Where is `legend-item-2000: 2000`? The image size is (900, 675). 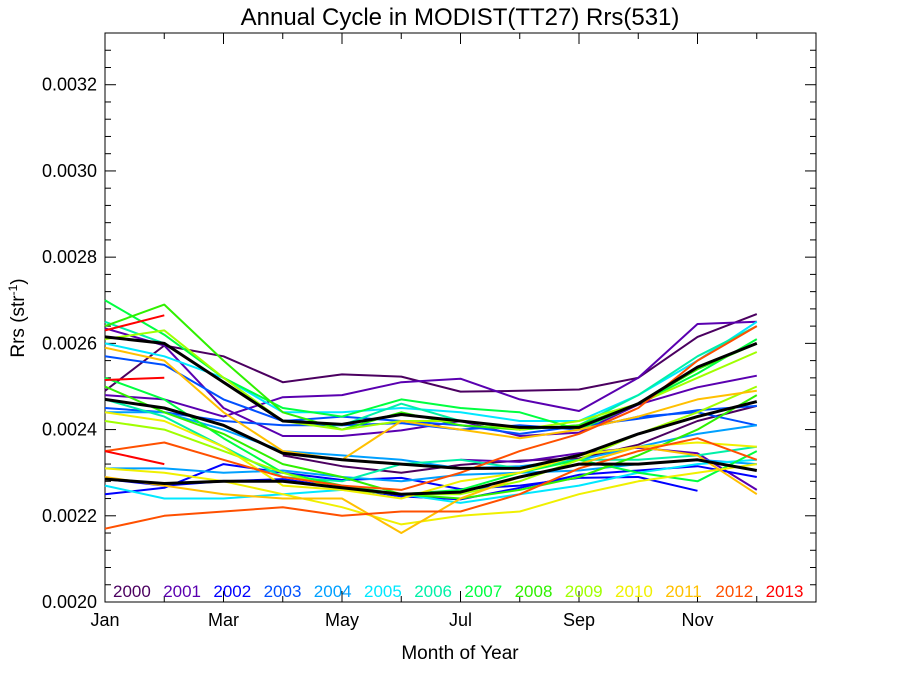
legend-item-2000: 2000 is located at coordinates (132, 591).